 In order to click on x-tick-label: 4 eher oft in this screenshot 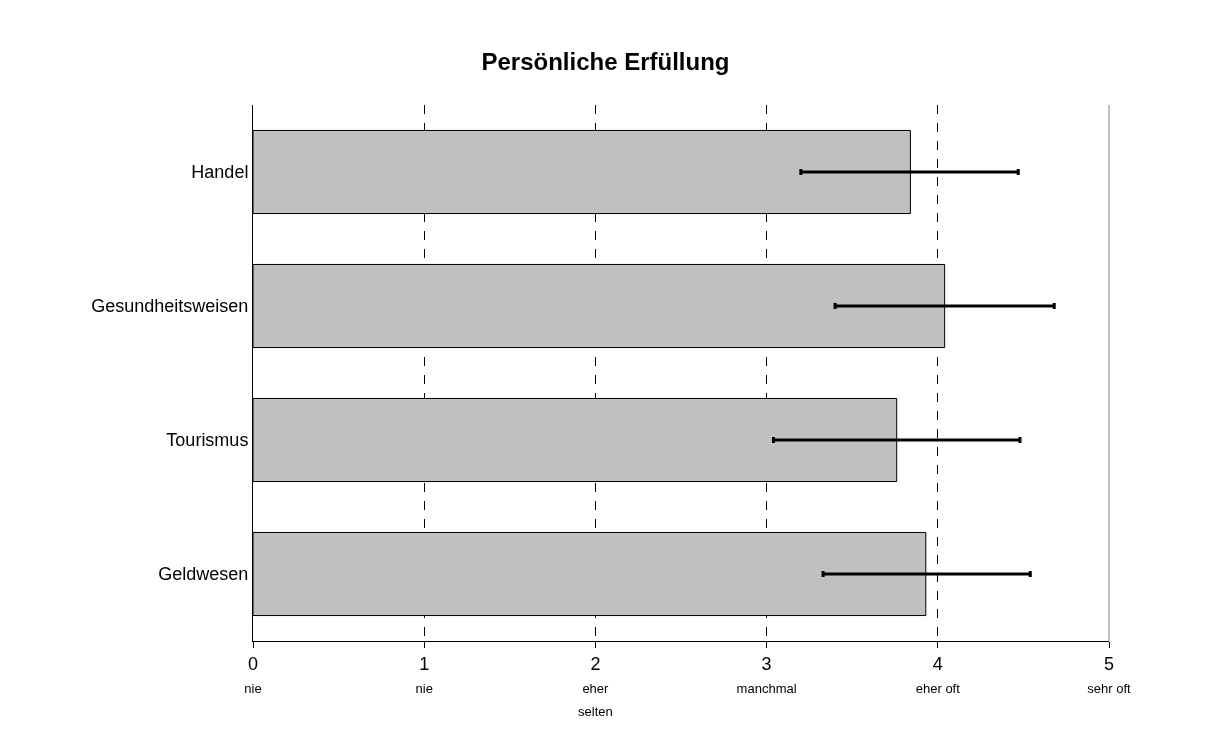, I will do `click(938, 674)`.